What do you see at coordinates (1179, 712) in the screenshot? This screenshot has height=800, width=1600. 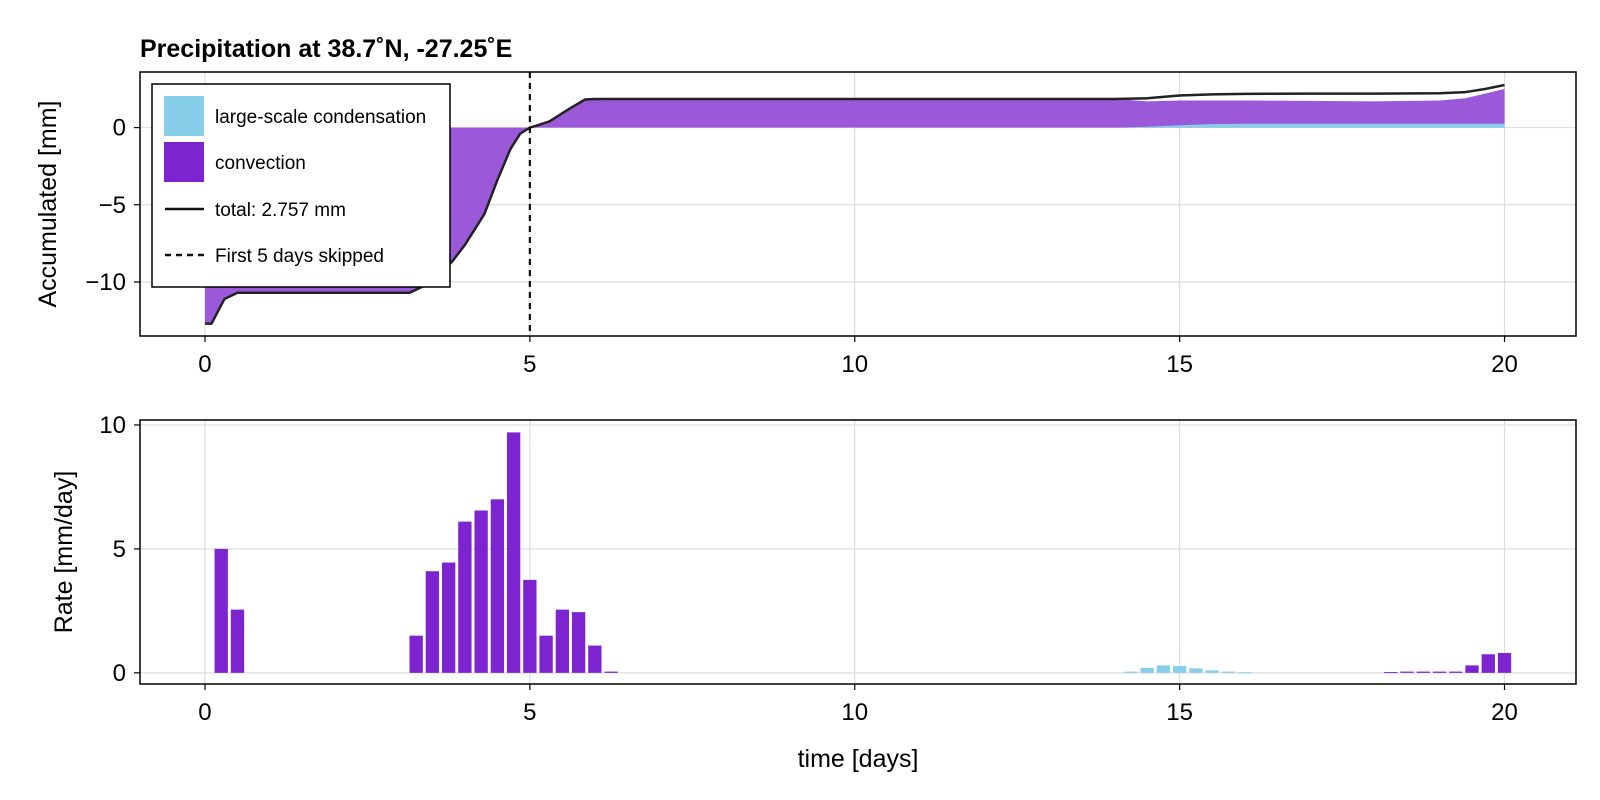 I see `bottom-x-tick-label: 15` at bounding box center [1179, 712].